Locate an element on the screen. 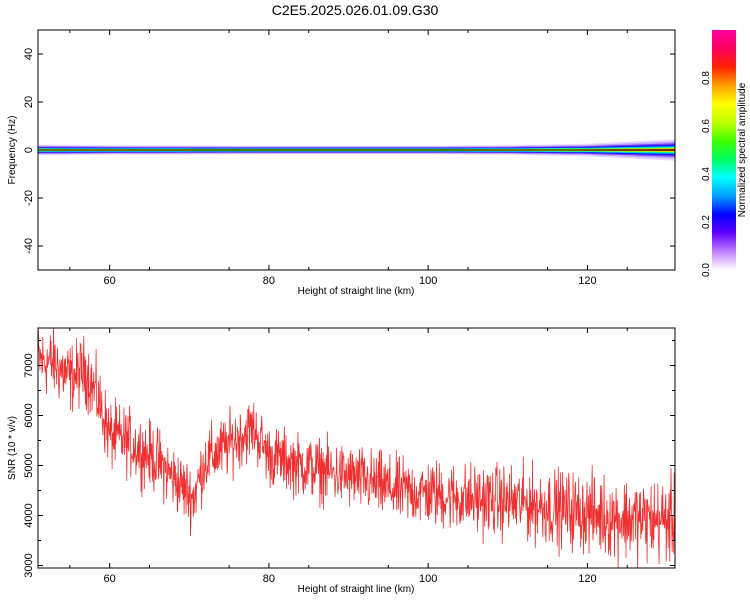 This screenshot has height=600, width=750. snr-xlabel: Height of straight line (km) is located at coordinates (356, 589).